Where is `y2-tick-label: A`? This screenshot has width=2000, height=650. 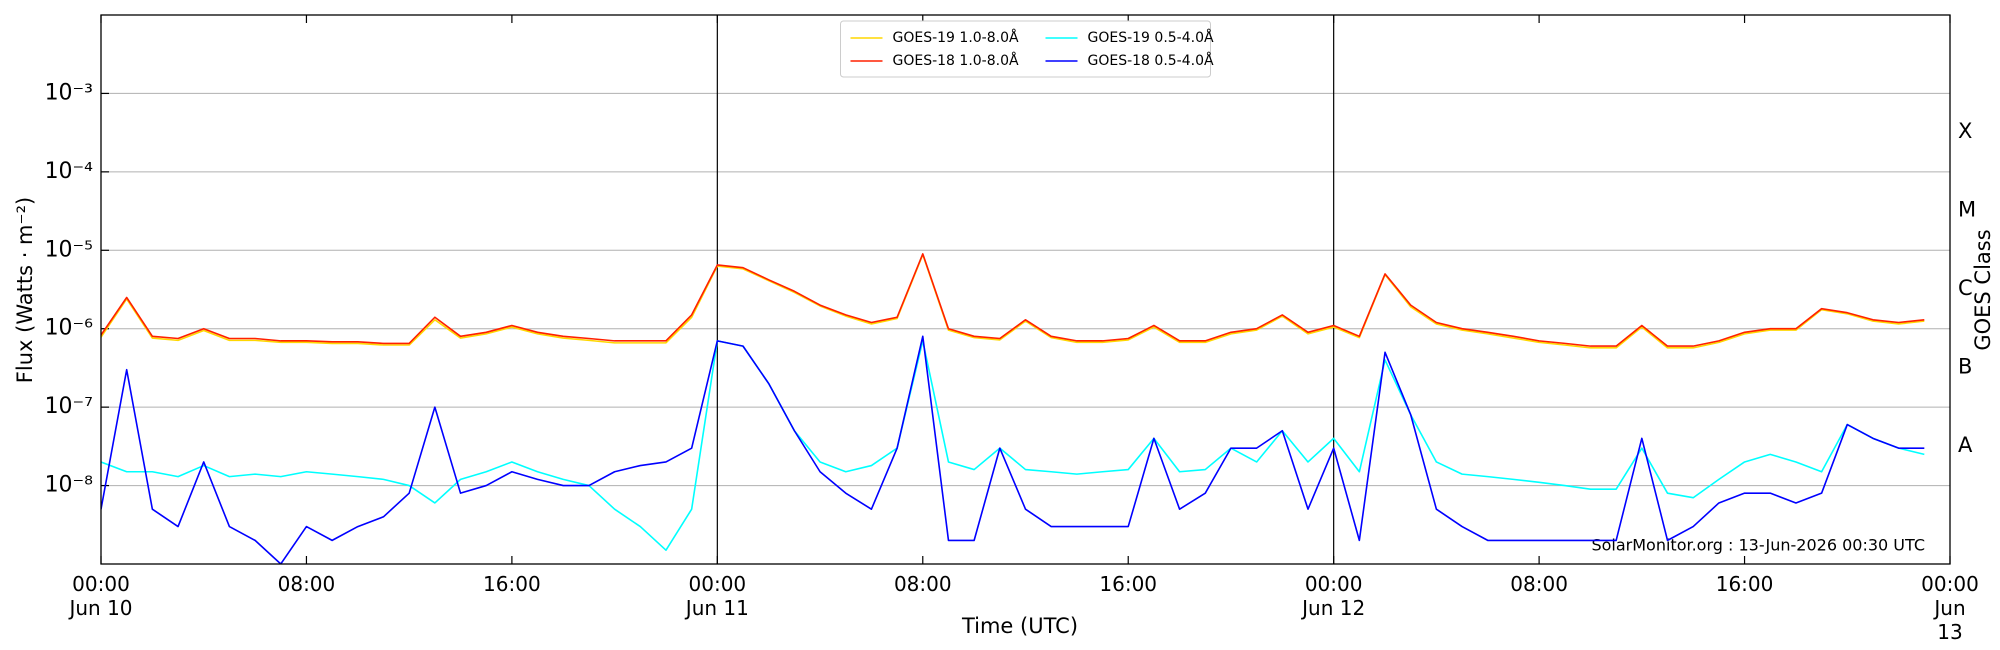 y2-tick-label: A is located at coordinates (1965, 445).